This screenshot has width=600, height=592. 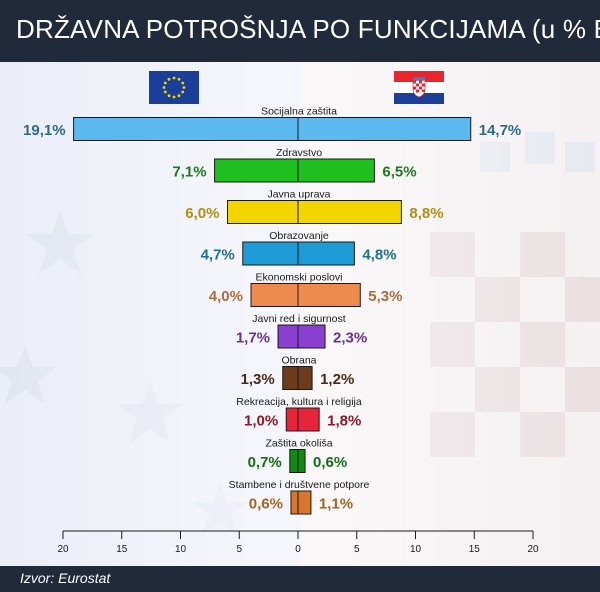 What do you see at coordinates (350, 338) in the screenshot?
I see `value-label-right: 2,3%` at bounding box center [350, 338].